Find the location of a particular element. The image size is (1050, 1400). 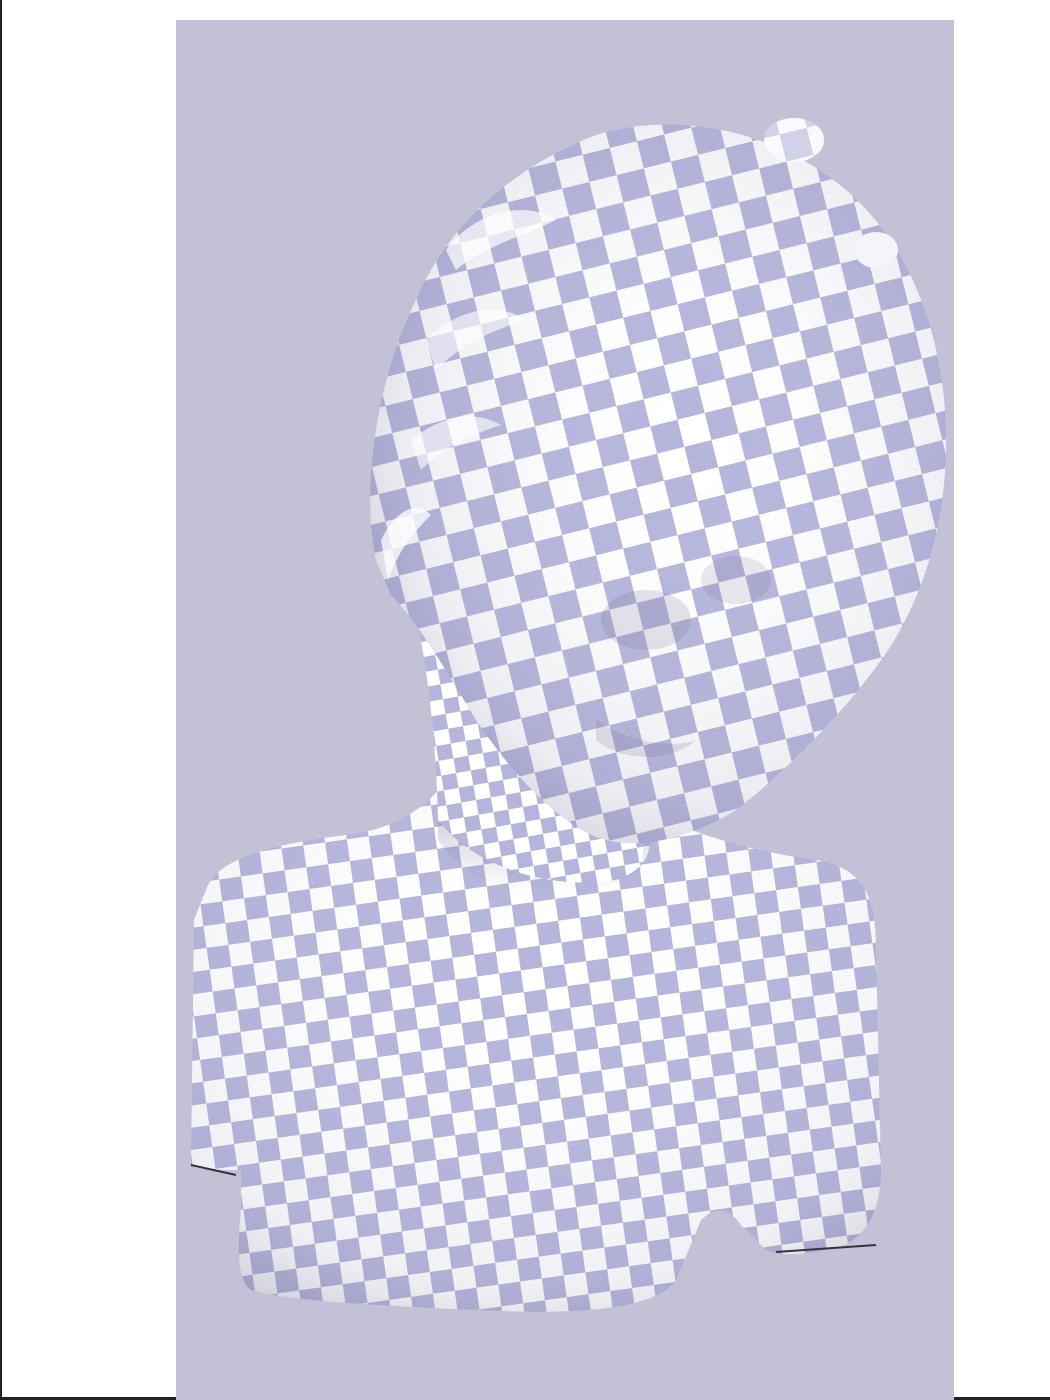

hair-curl is located at coordinates (876, 250).